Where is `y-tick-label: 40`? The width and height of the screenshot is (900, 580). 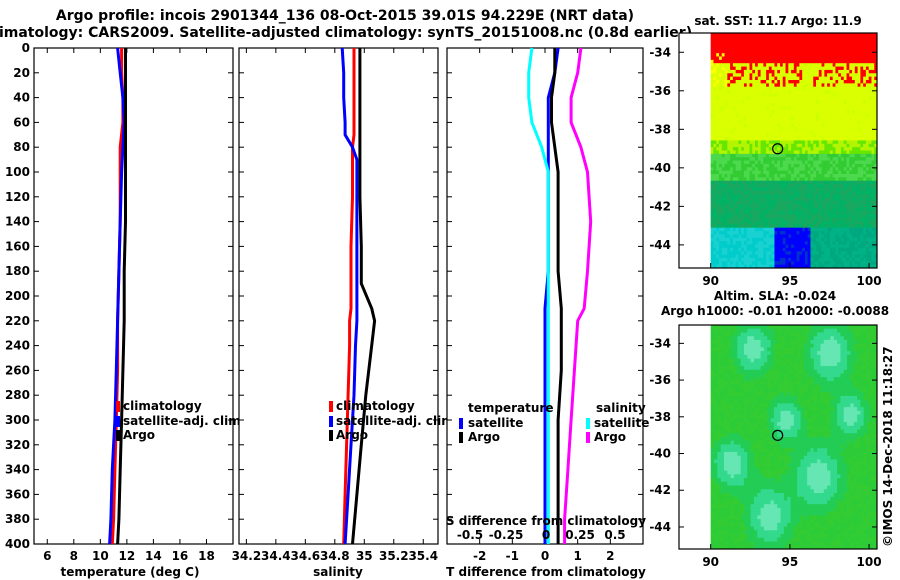 y-tick-label: 40 is located at coordinates (21, 98).